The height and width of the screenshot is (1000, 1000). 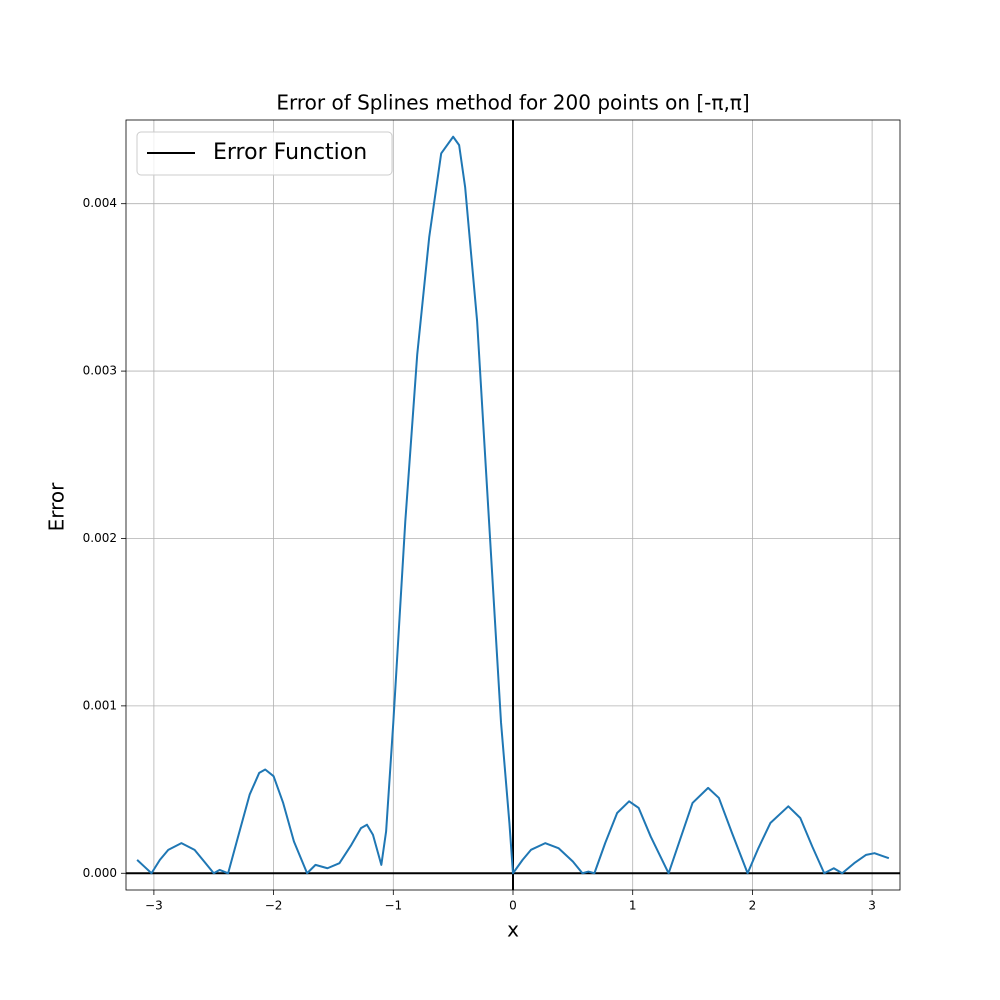 What do you see at coordinates (154, 906) in the screenshot?
I see `x-tick-label: −3` at bounding box center [154, 906].